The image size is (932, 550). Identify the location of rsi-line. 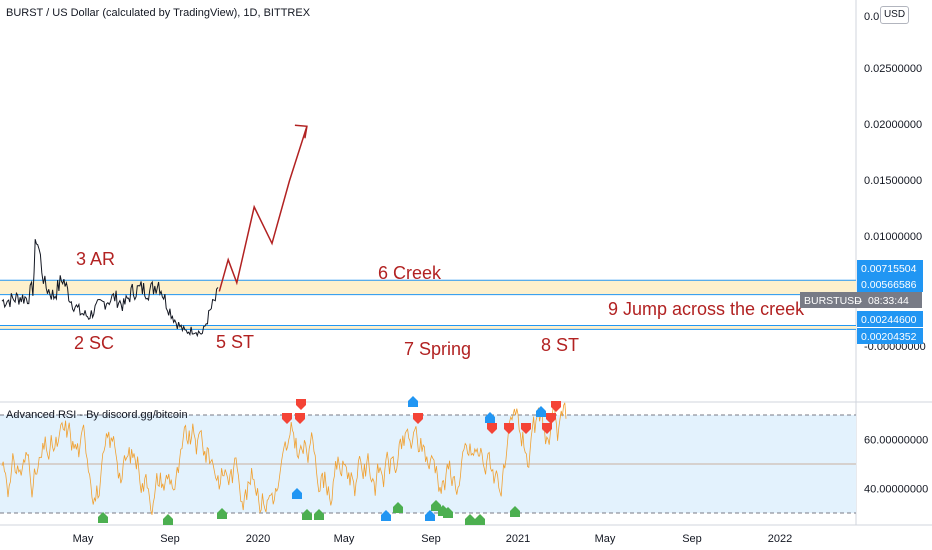
(284, 458).